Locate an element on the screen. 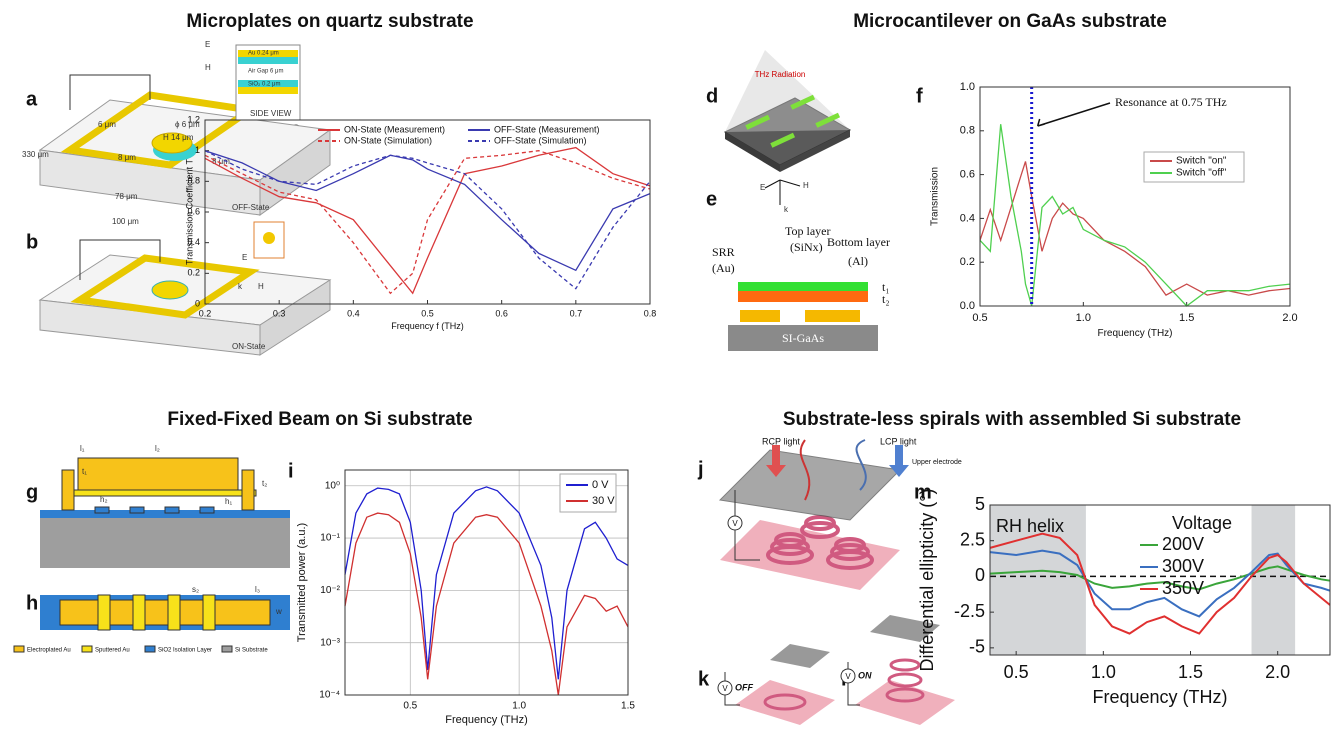  diagram-label: OFF-State is located at coordinates (251, 207).